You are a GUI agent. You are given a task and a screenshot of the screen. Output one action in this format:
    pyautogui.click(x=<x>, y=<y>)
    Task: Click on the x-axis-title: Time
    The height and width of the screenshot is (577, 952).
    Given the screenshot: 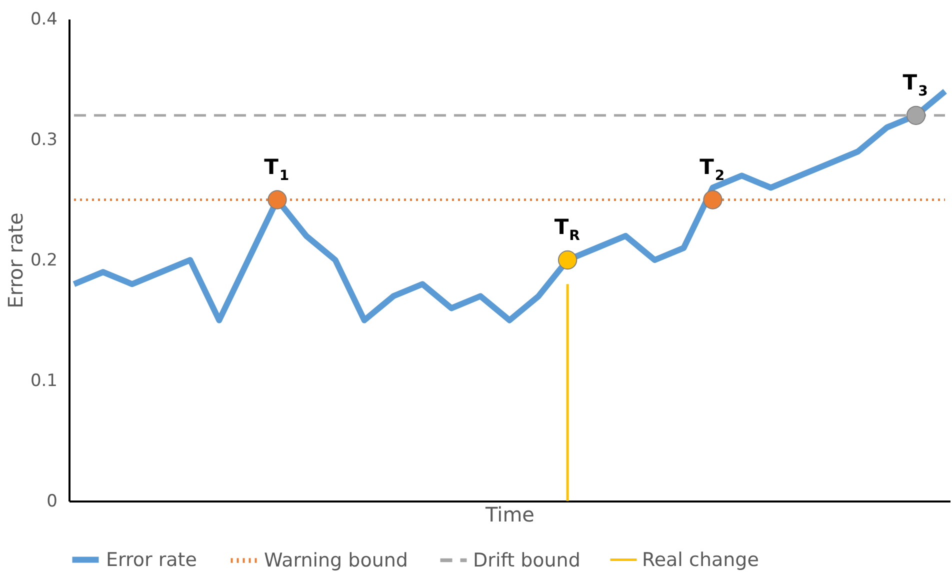 What is the action you would take?
    pyautogui.click(x=509, y=514)
    